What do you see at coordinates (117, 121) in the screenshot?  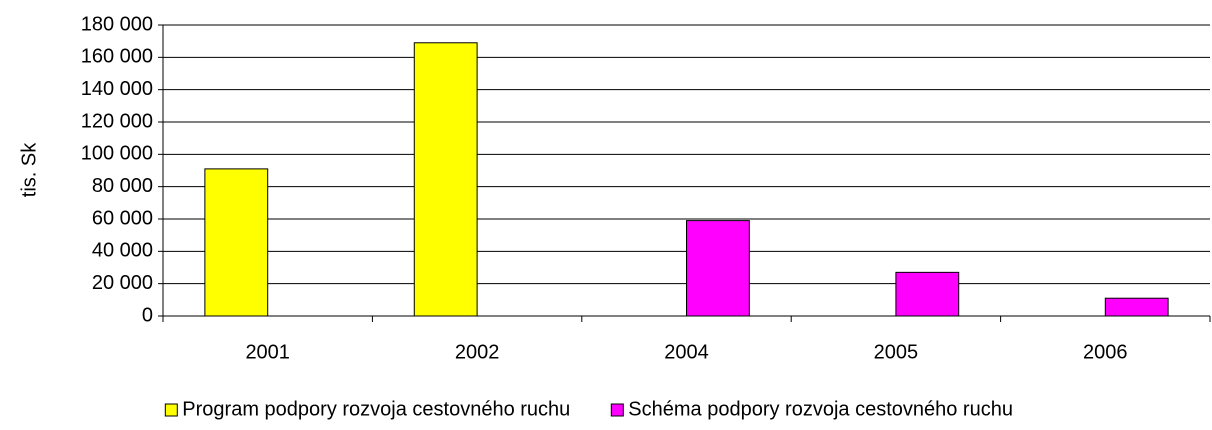 I see `y-tick-label: 120 000` at bounding box center [117, 121].